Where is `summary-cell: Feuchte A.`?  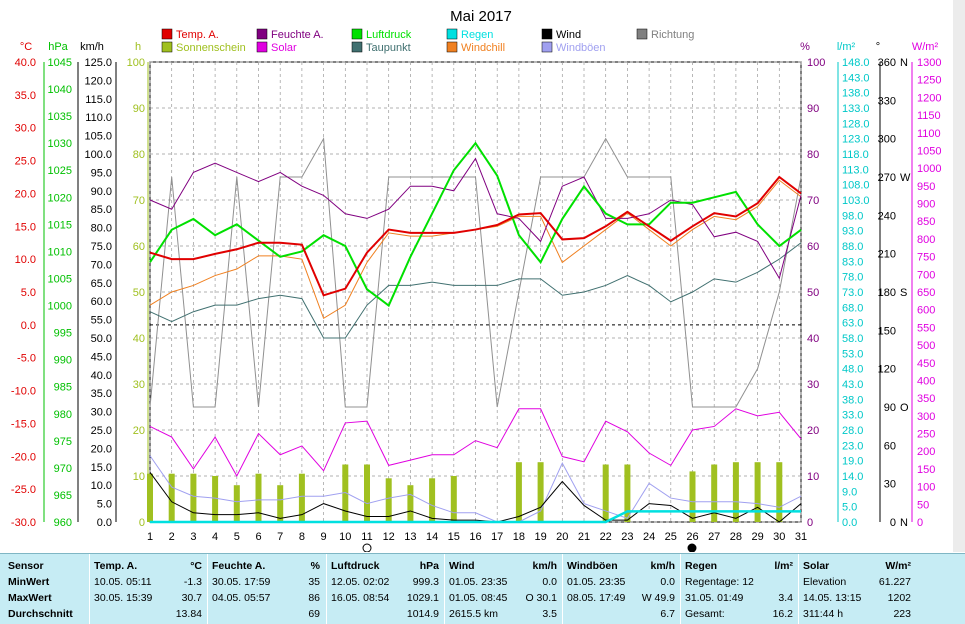 summary-cell: Feuchte A. is located at coordinates (239, 566).